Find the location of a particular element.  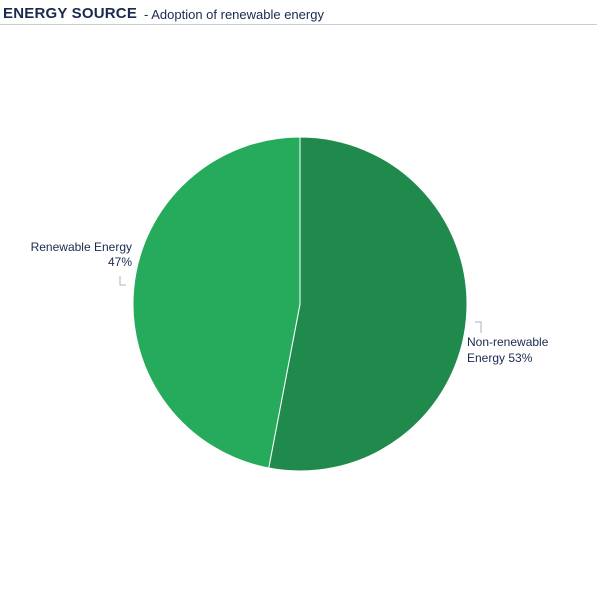

pie-slice-renewable-energy is located at coordinates (216, 302).